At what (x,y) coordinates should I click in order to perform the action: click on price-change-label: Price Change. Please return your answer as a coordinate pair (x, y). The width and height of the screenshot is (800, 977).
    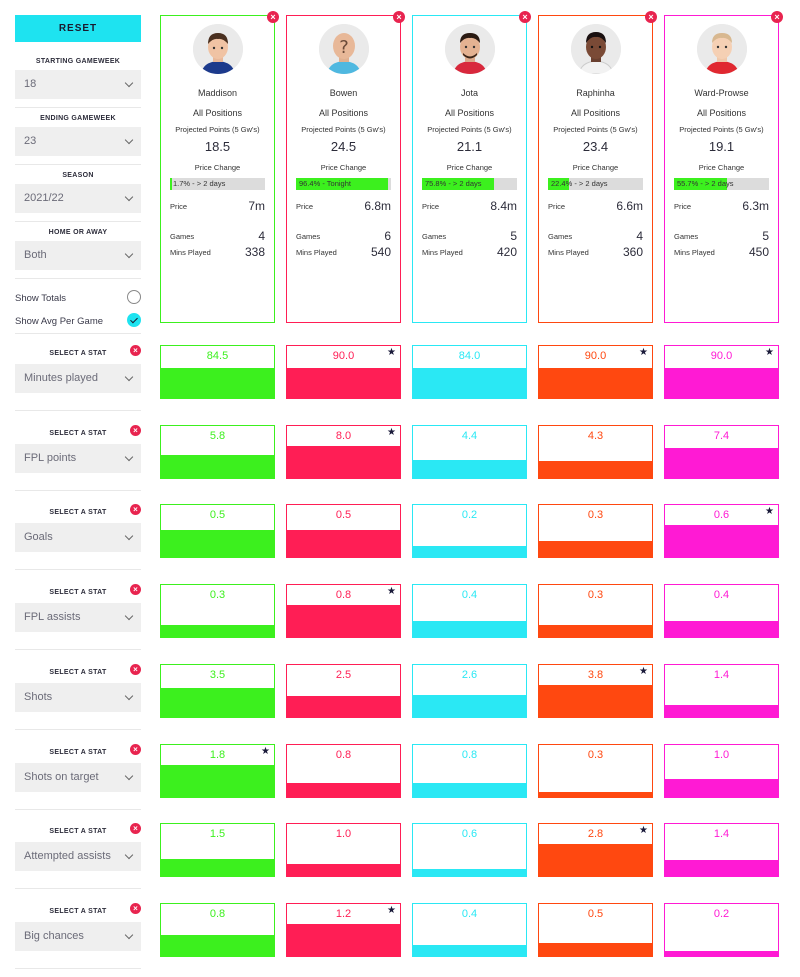
    Looking at the image, I should click on (595, 167).